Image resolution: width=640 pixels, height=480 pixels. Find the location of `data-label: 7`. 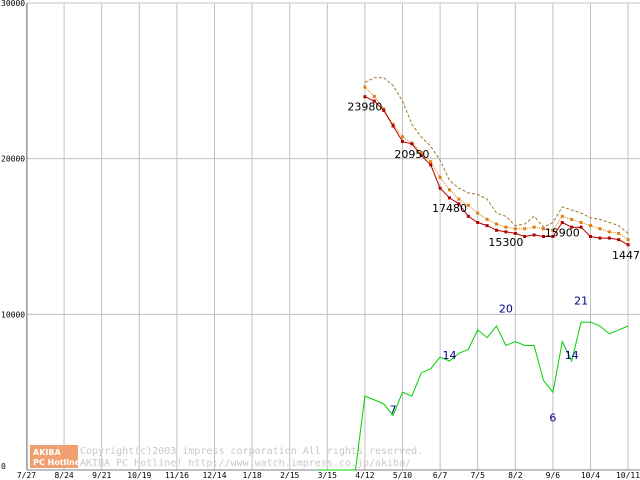

data-label: 7 is located at coordinates (393, 410).